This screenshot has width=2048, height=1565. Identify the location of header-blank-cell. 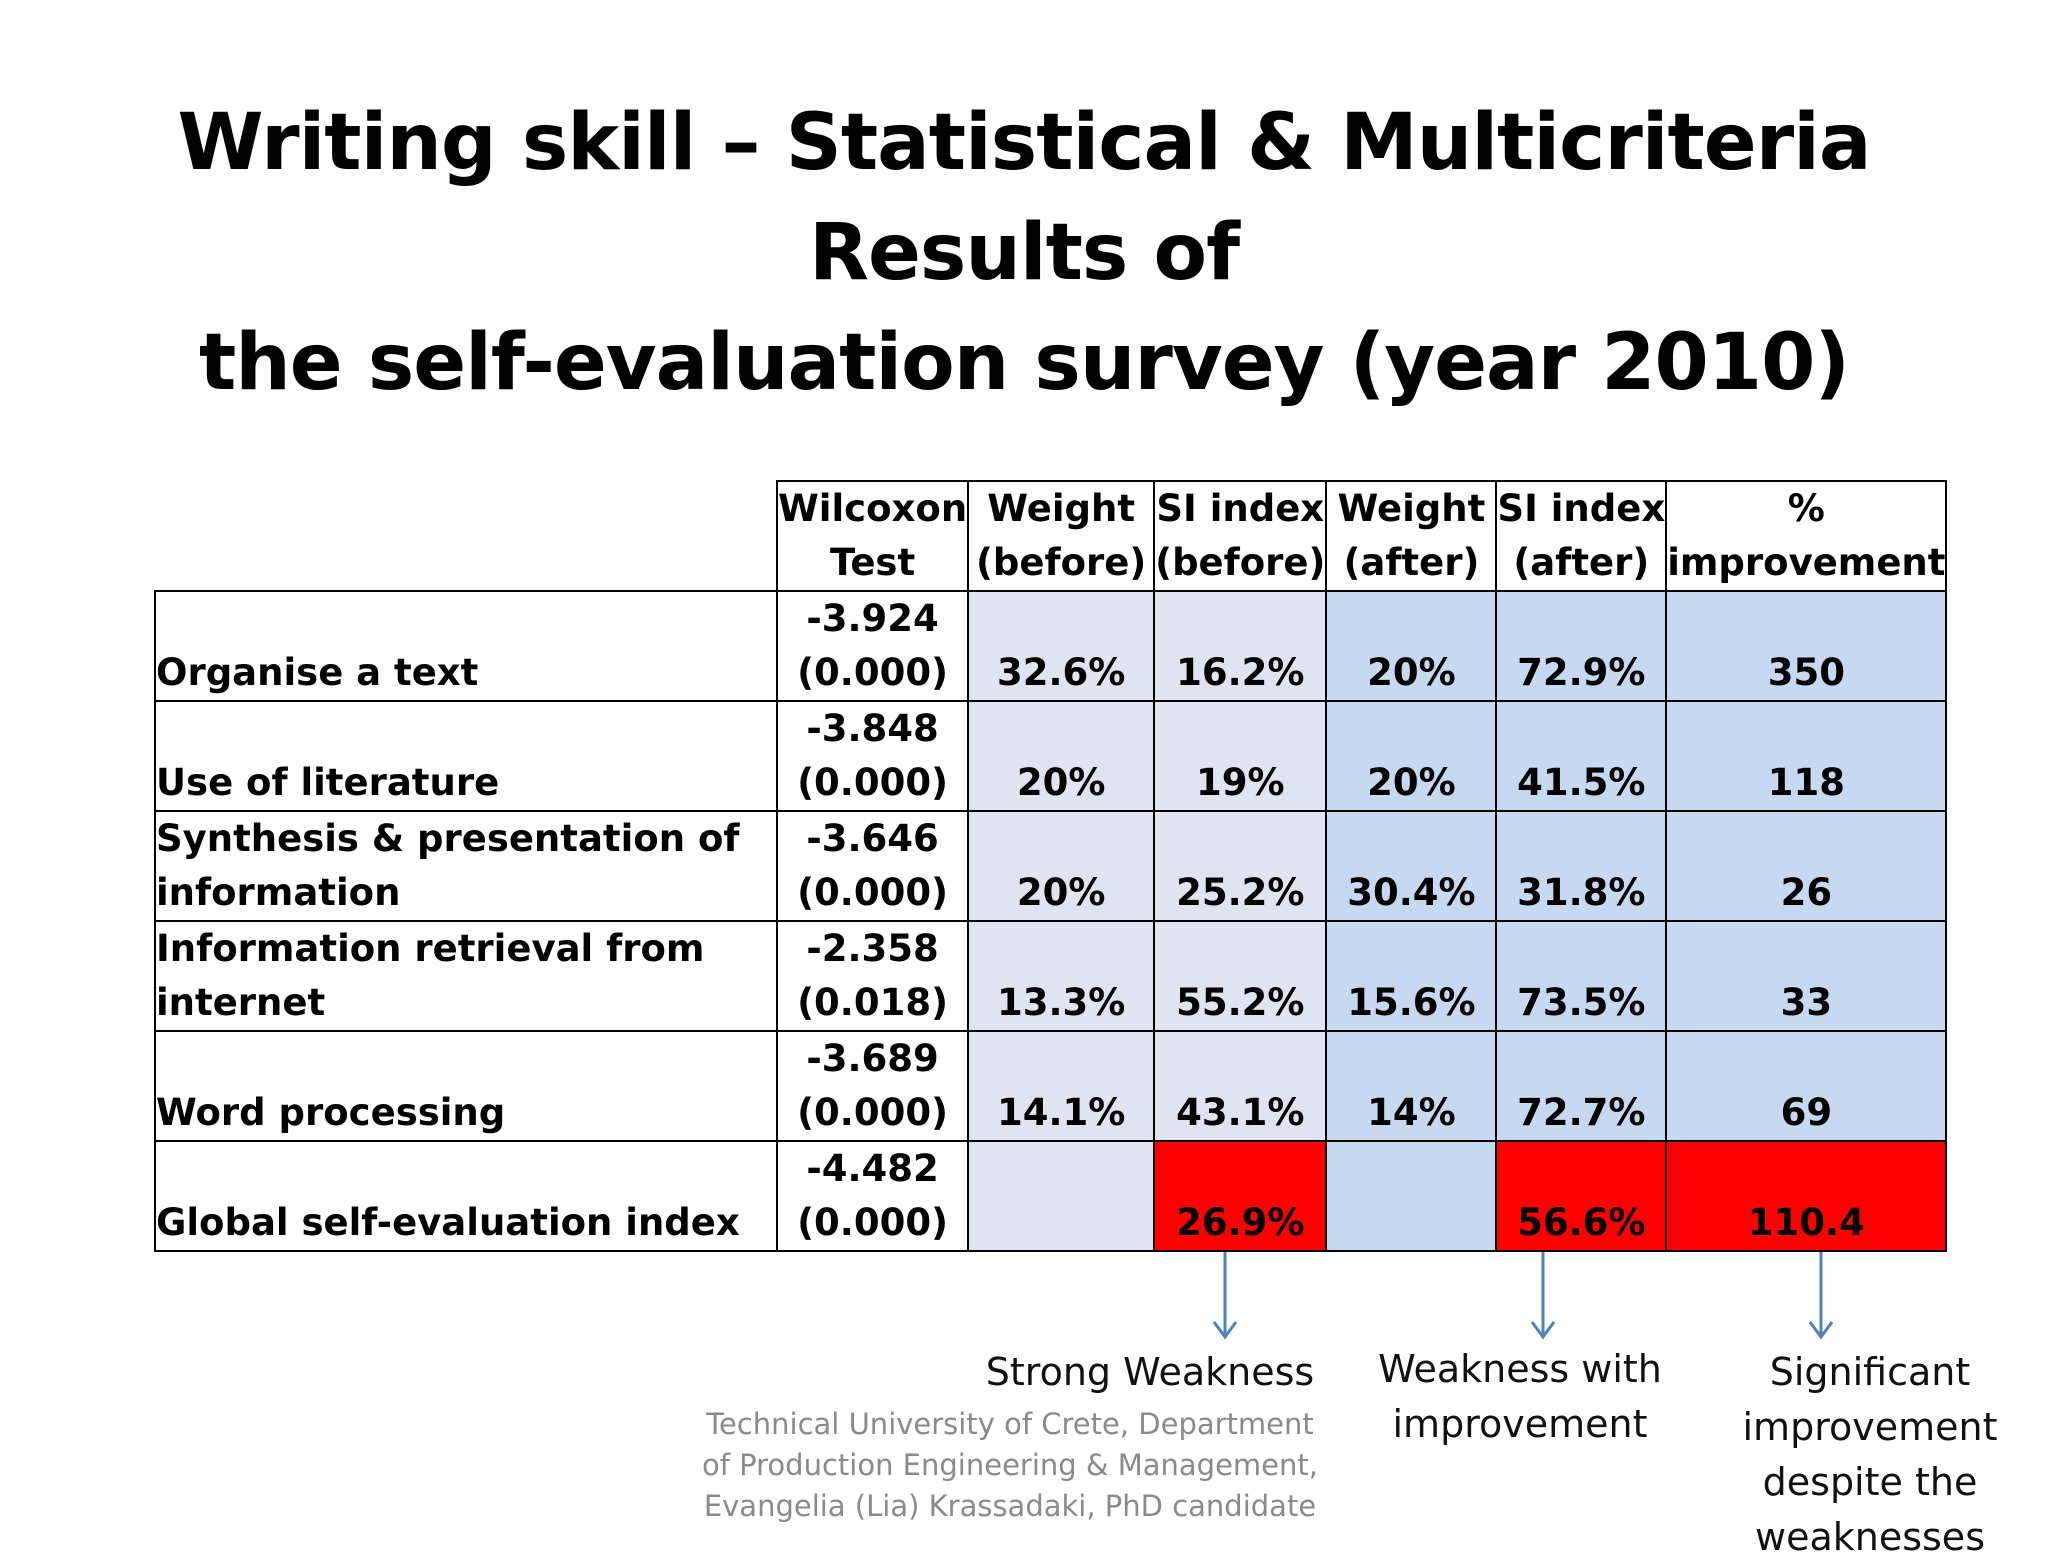
(466, 536).